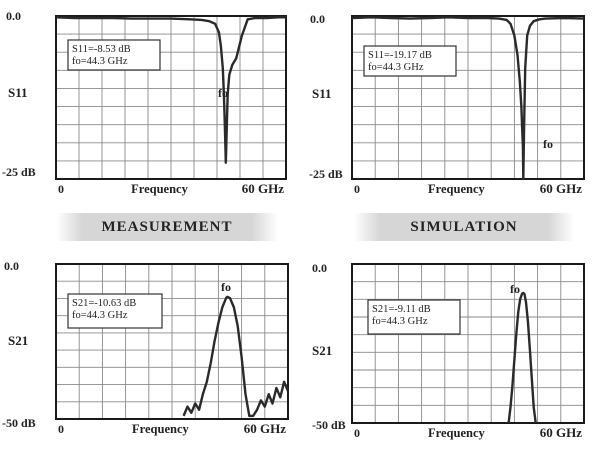 The width and height of the screenshot is (597, 452). What do you see at coordinates (396, 67) in the screenshot?
I see `s11-simulation-annotation-line: fo=44.3 GHz` at bounding box center [396, 67].